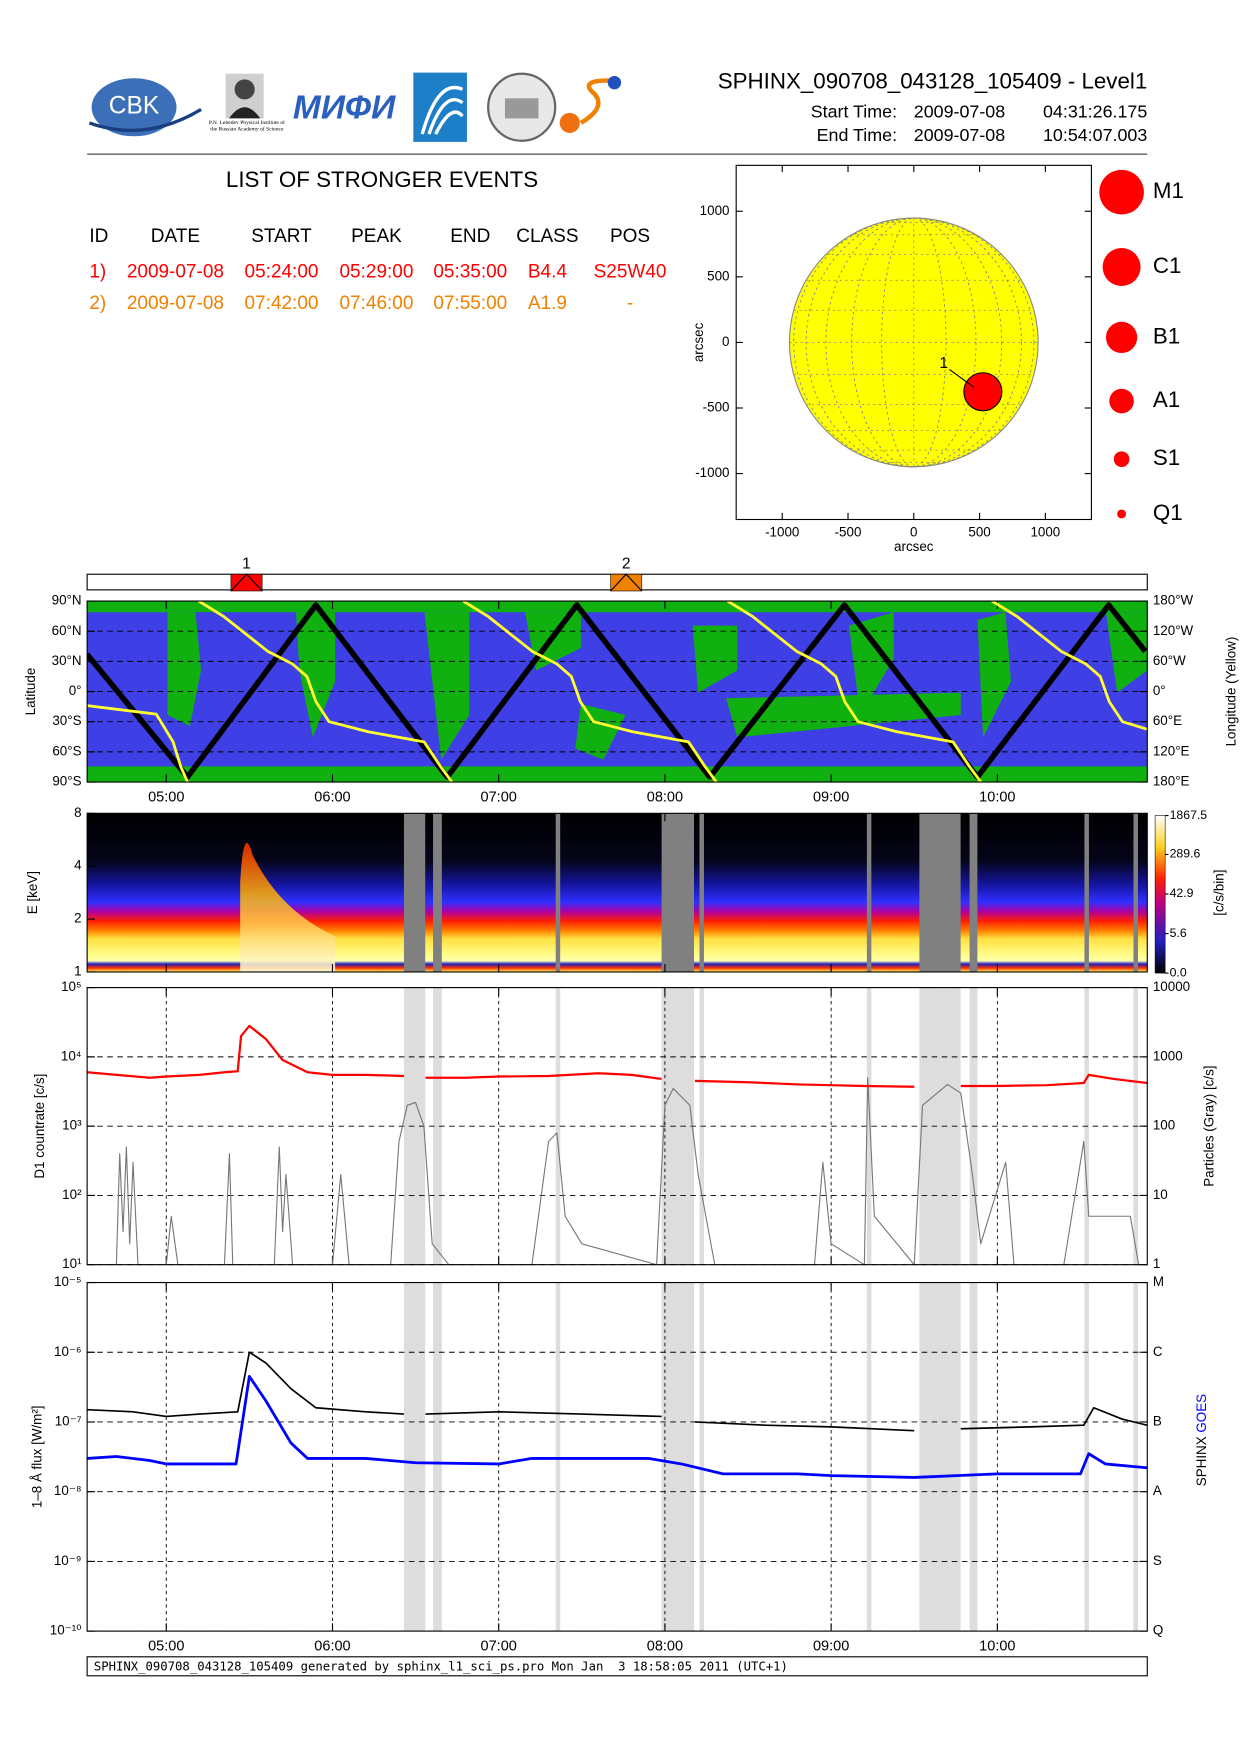  I want to click on table-cell: 2), so click(97, 303).